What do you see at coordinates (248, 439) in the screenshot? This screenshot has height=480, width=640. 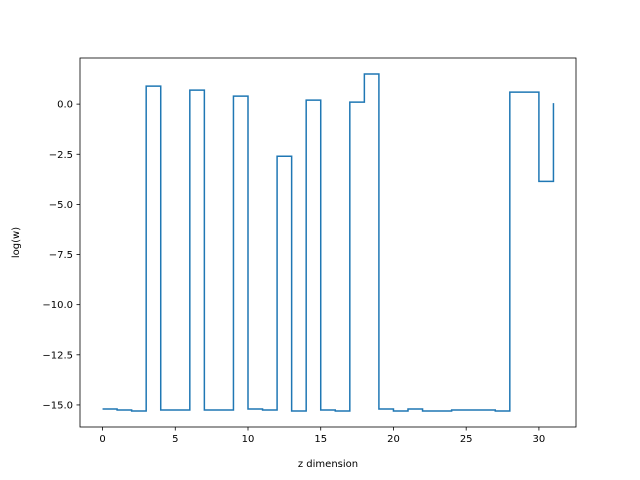 I see `x-tick-label: 10` at bounding box center [248, 439].